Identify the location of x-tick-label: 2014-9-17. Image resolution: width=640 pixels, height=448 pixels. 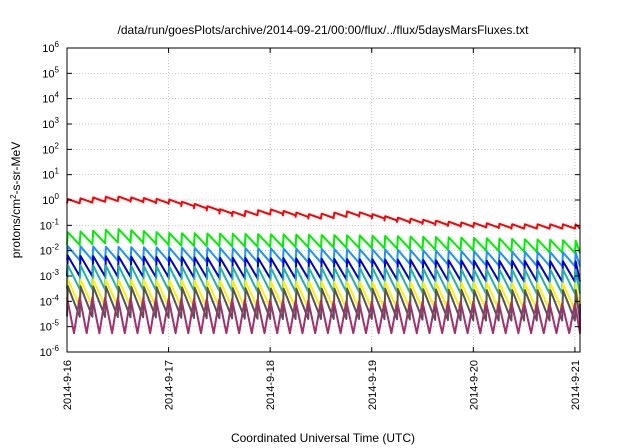
(170, 385).